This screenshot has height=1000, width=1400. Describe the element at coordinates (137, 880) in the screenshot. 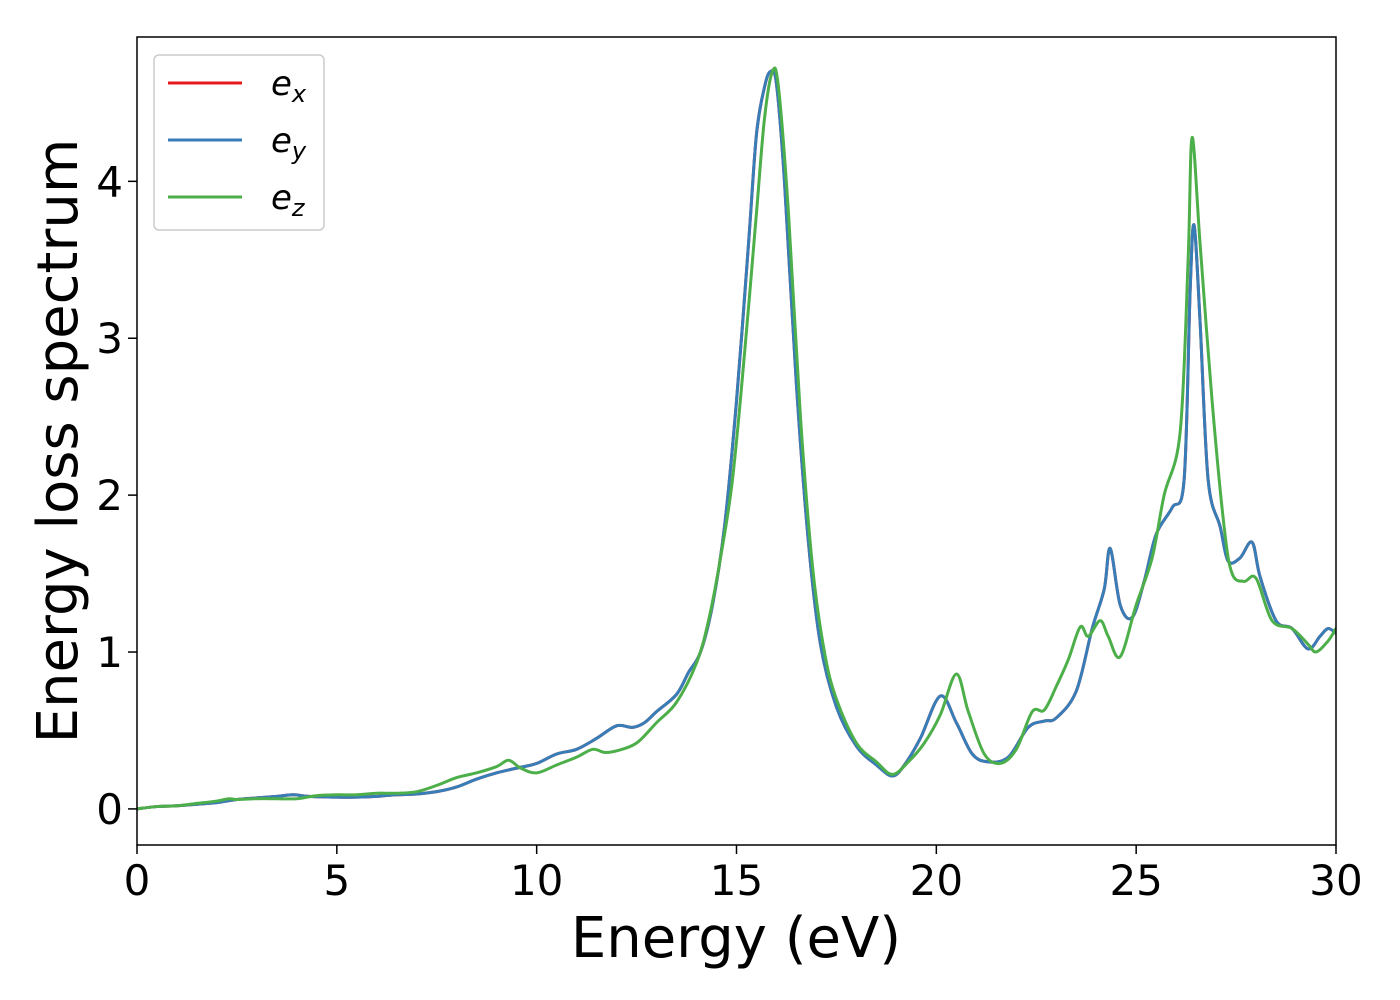

I see `x-tick-label: 0` at that location.